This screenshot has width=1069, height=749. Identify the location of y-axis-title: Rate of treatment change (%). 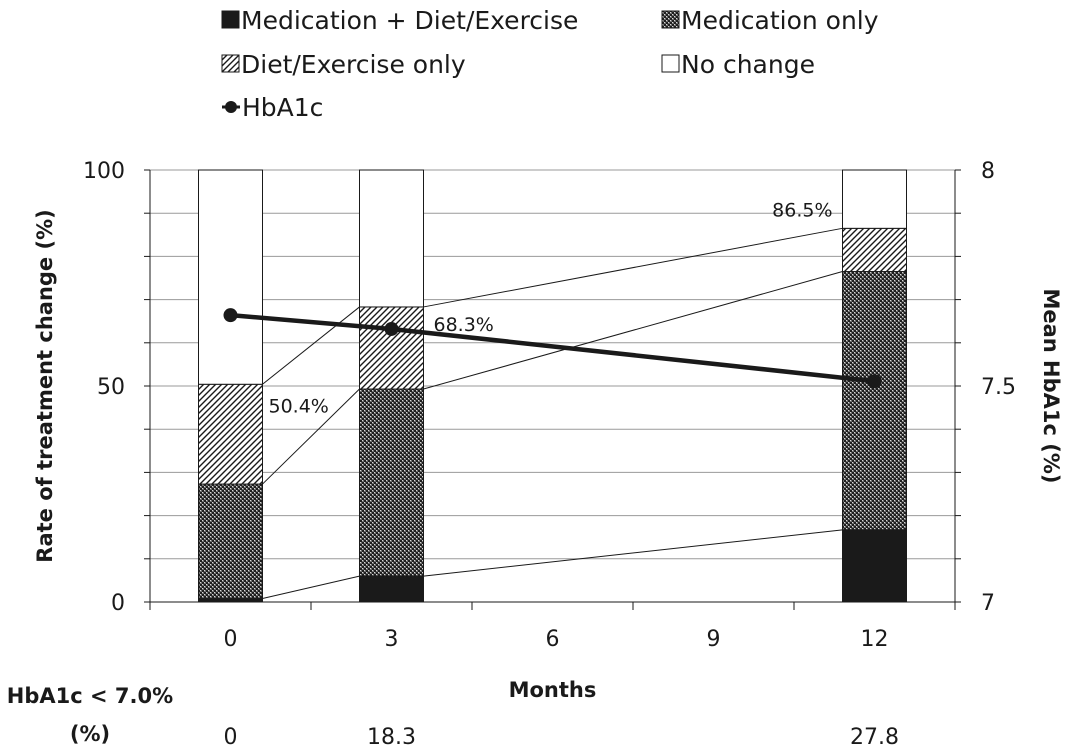
(45, 385).